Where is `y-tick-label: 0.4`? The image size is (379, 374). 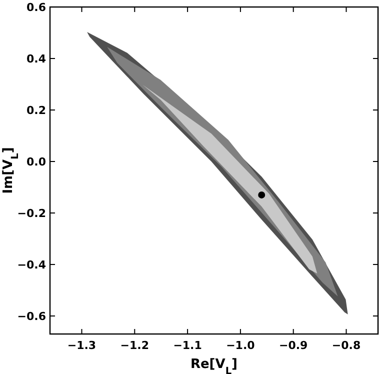 y-tick-label: 0.4 is located at coordinates (36, 59).